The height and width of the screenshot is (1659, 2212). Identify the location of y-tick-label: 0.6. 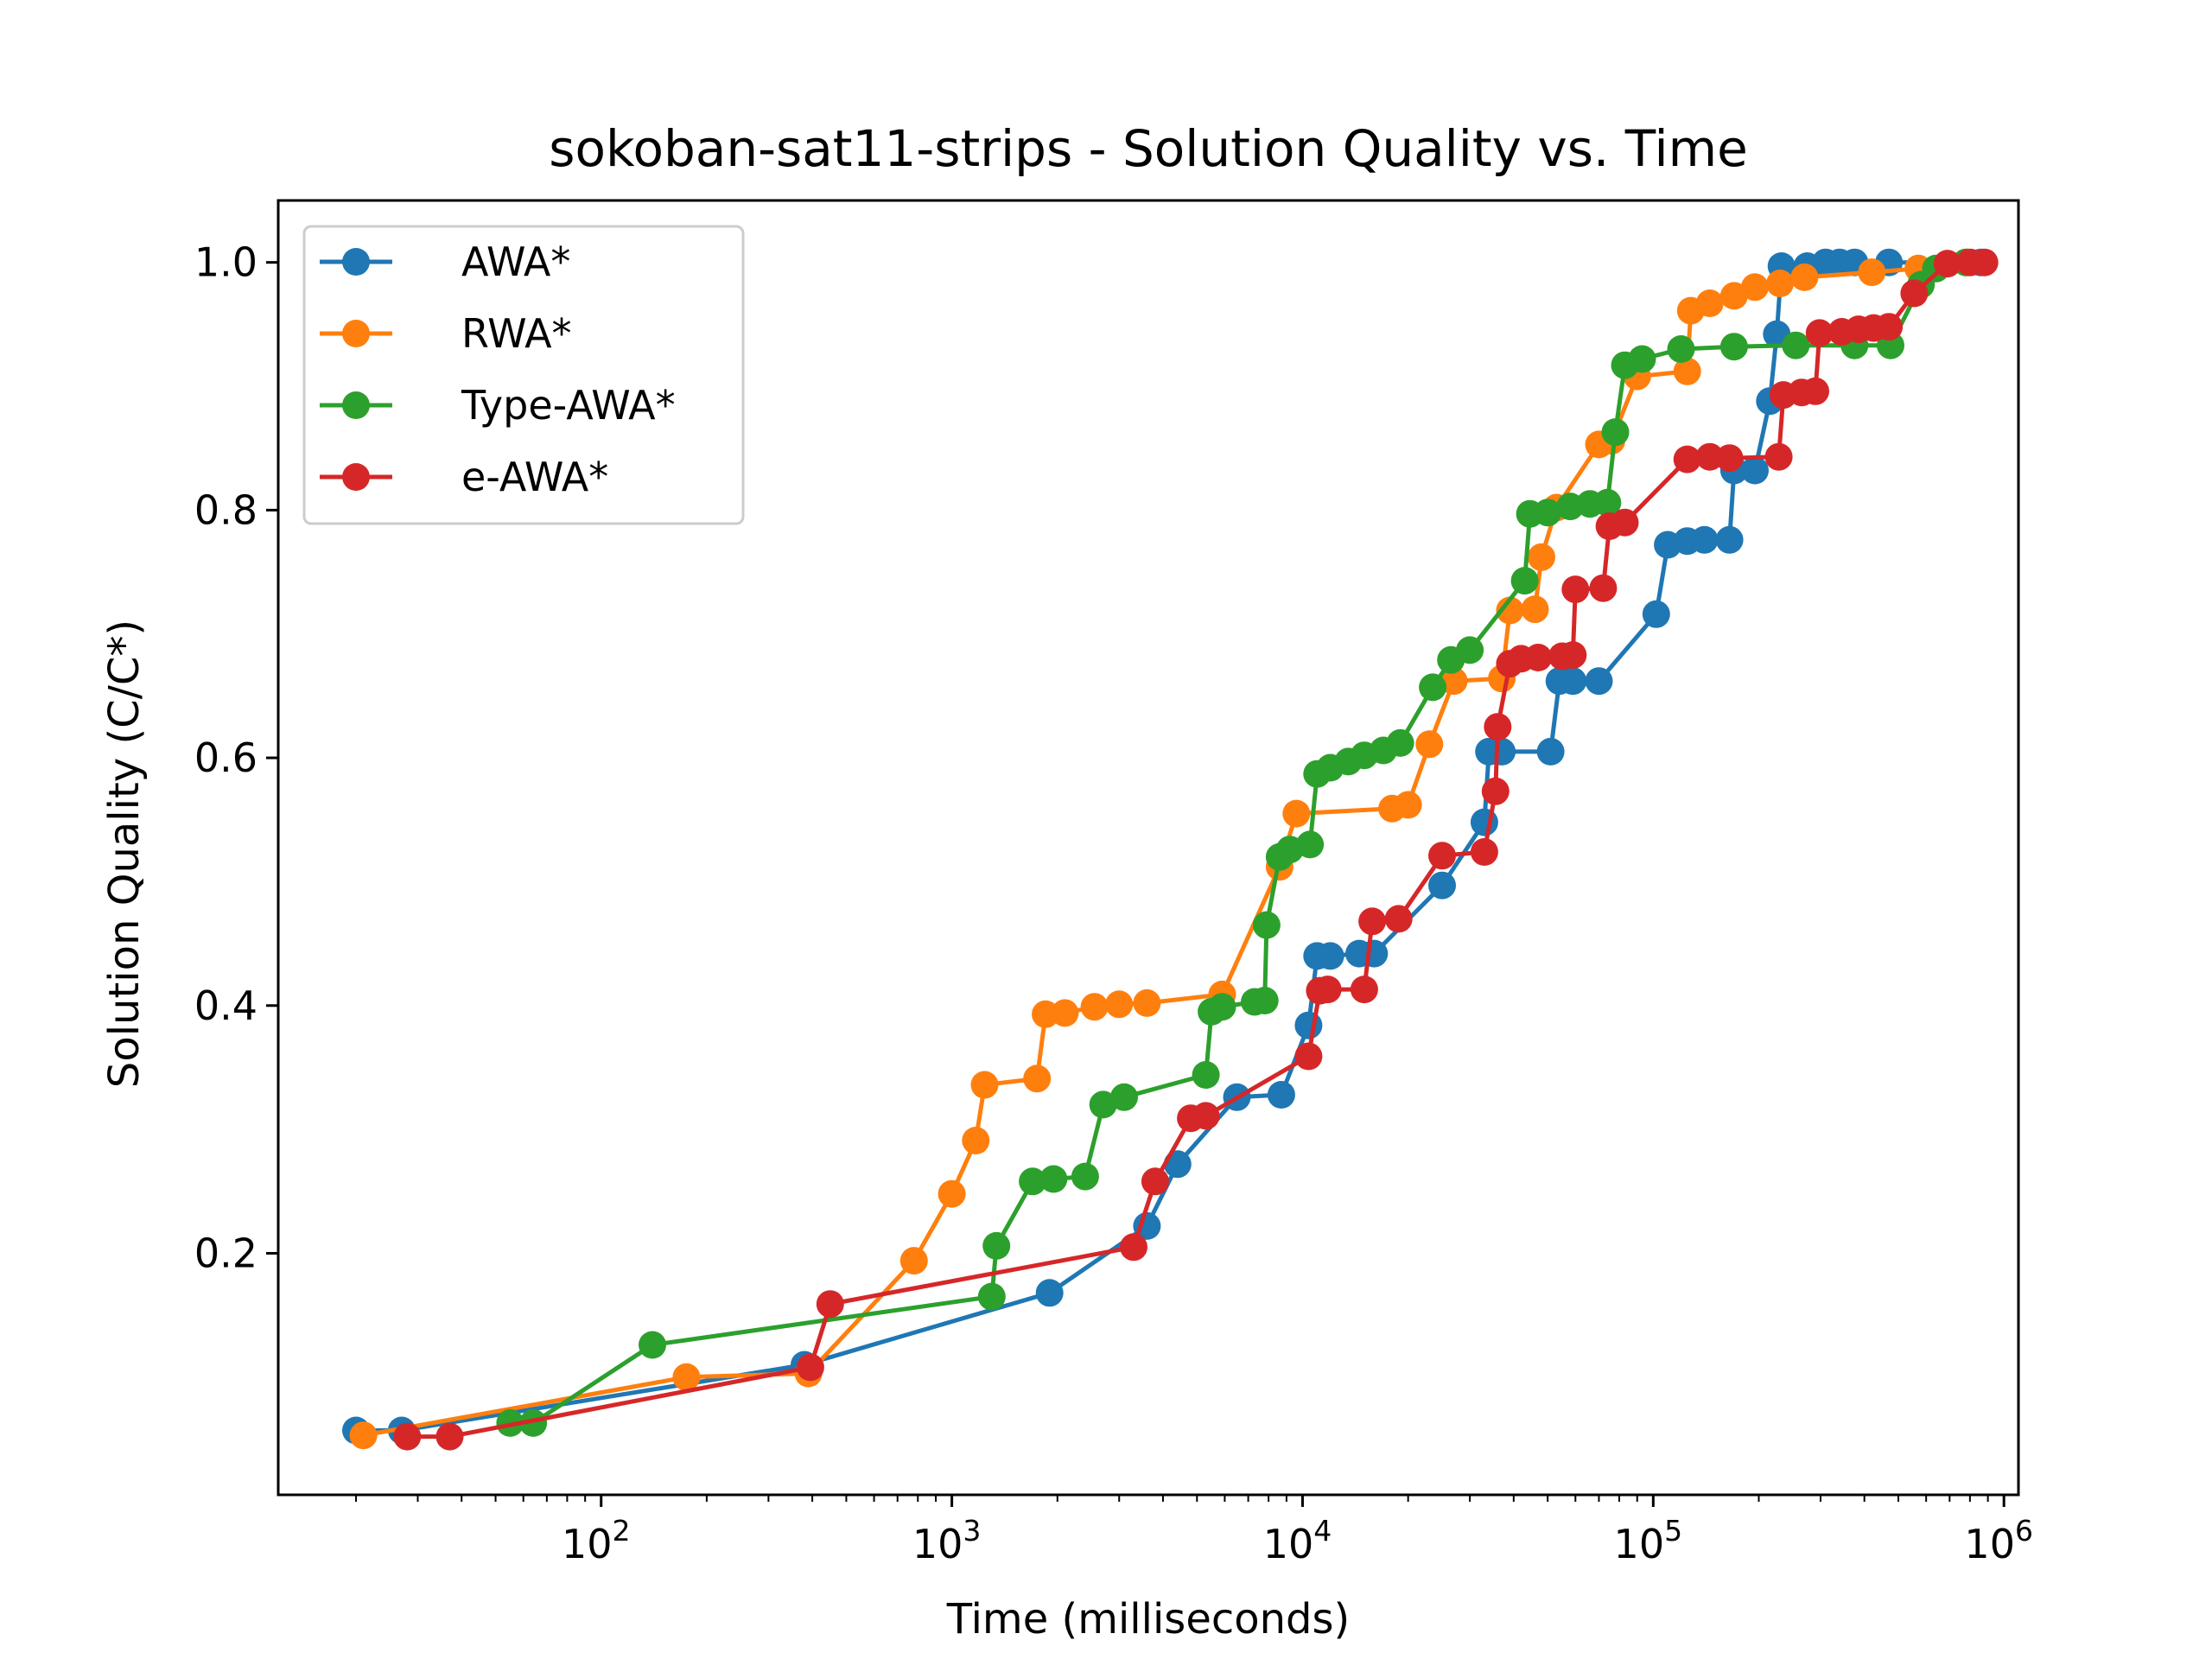
(225, 757).